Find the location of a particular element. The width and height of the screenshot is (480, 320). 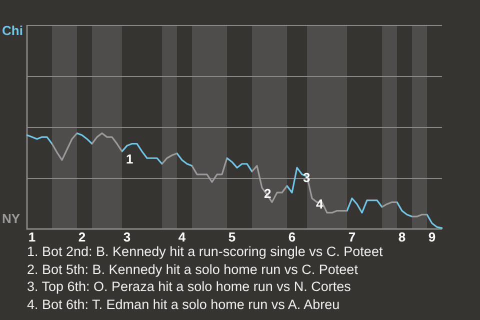

x-tick-label: 4 is located at coordinates (182, 236).